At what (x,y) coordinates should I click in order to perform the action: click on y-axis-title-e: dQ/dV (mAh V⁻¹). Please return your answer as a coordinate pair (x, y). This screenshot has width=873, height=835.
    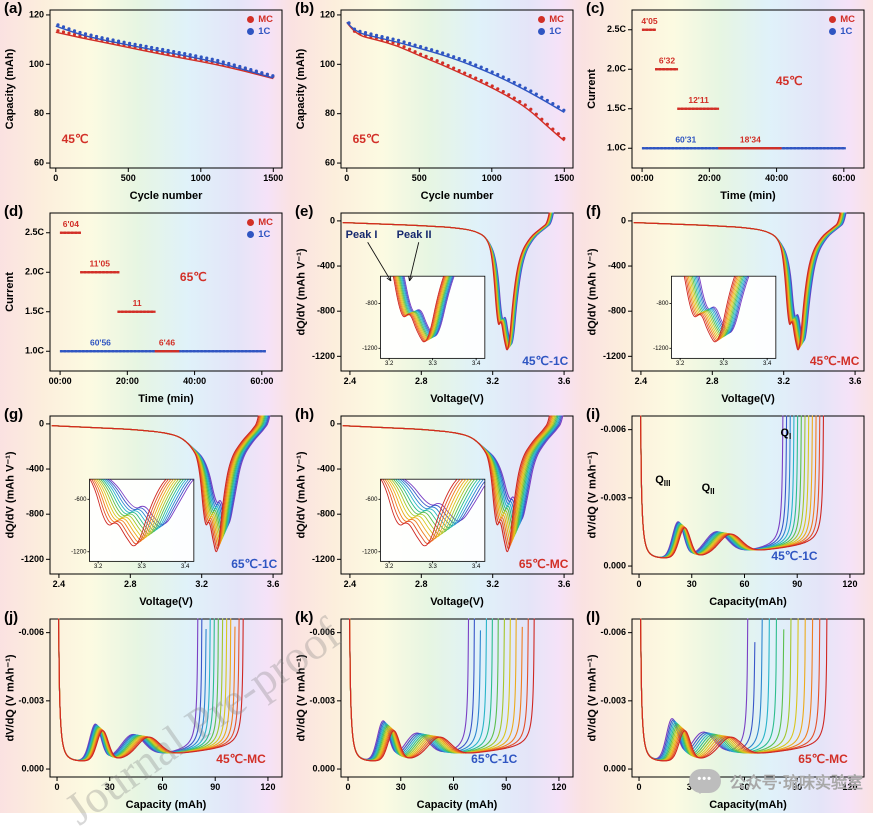
    Looking at the image, I should click on (301, 292).